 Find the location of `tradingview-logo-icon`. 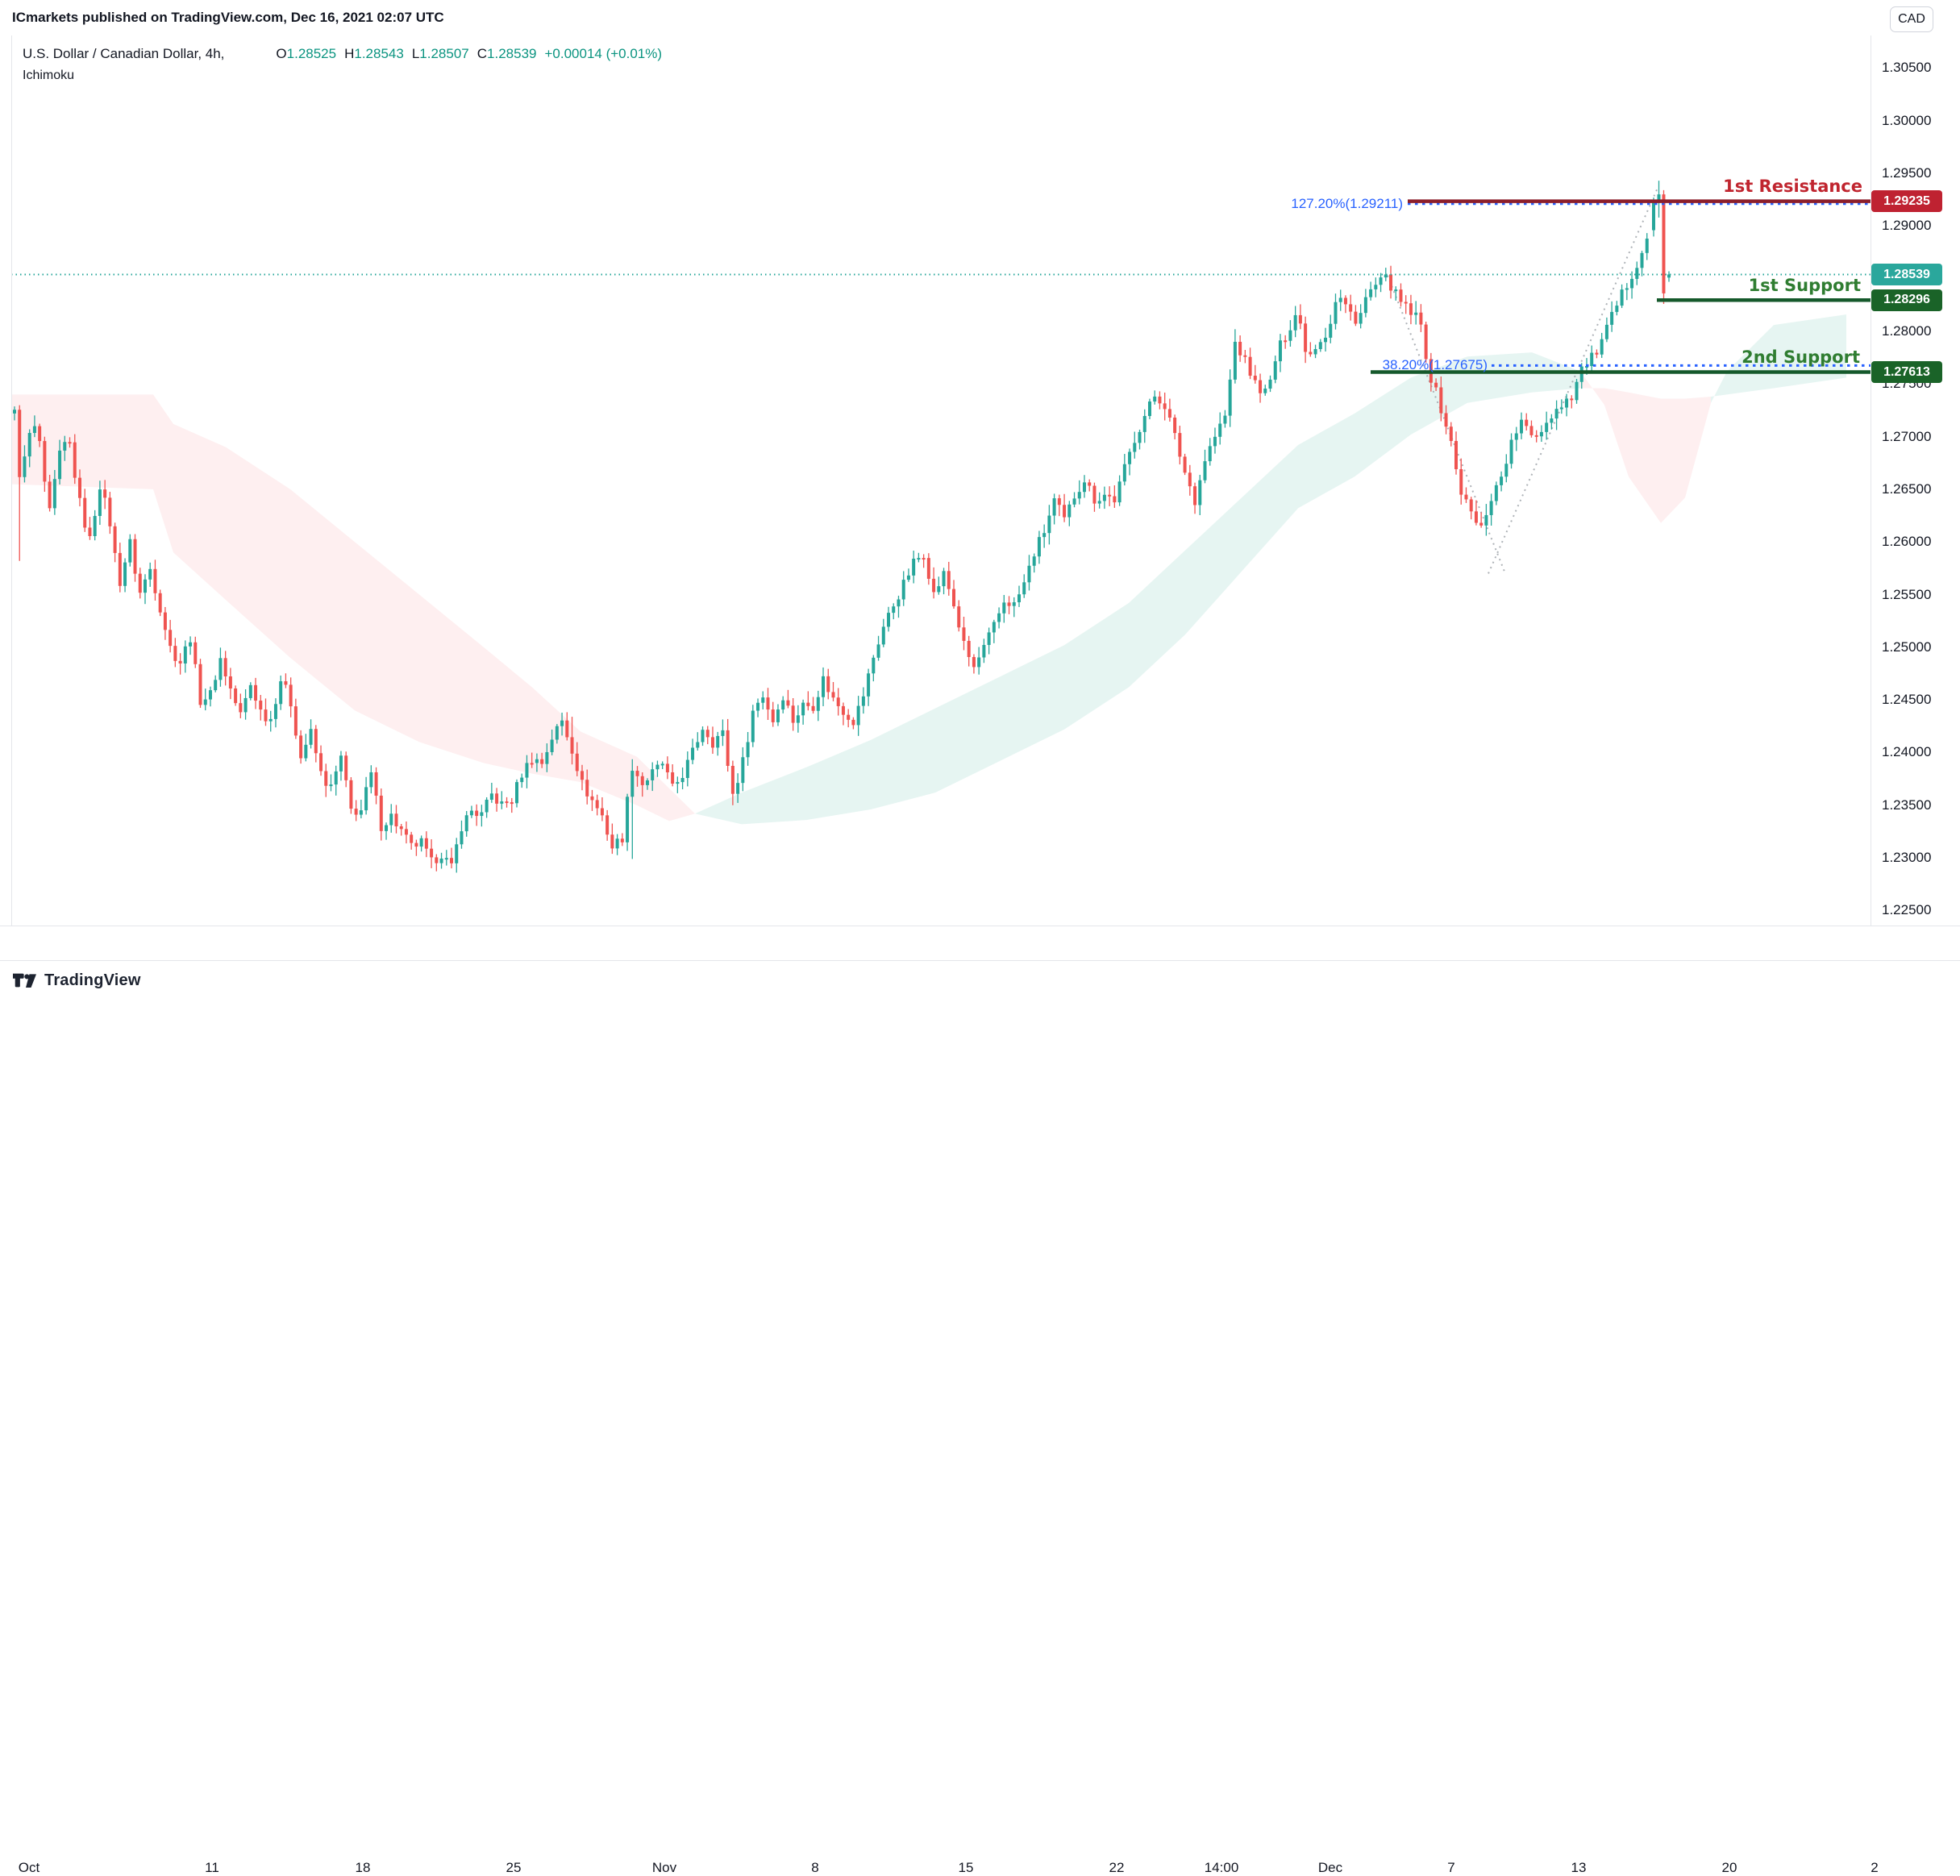

tradingview-logo-icon is located at coordinates (24, 980).